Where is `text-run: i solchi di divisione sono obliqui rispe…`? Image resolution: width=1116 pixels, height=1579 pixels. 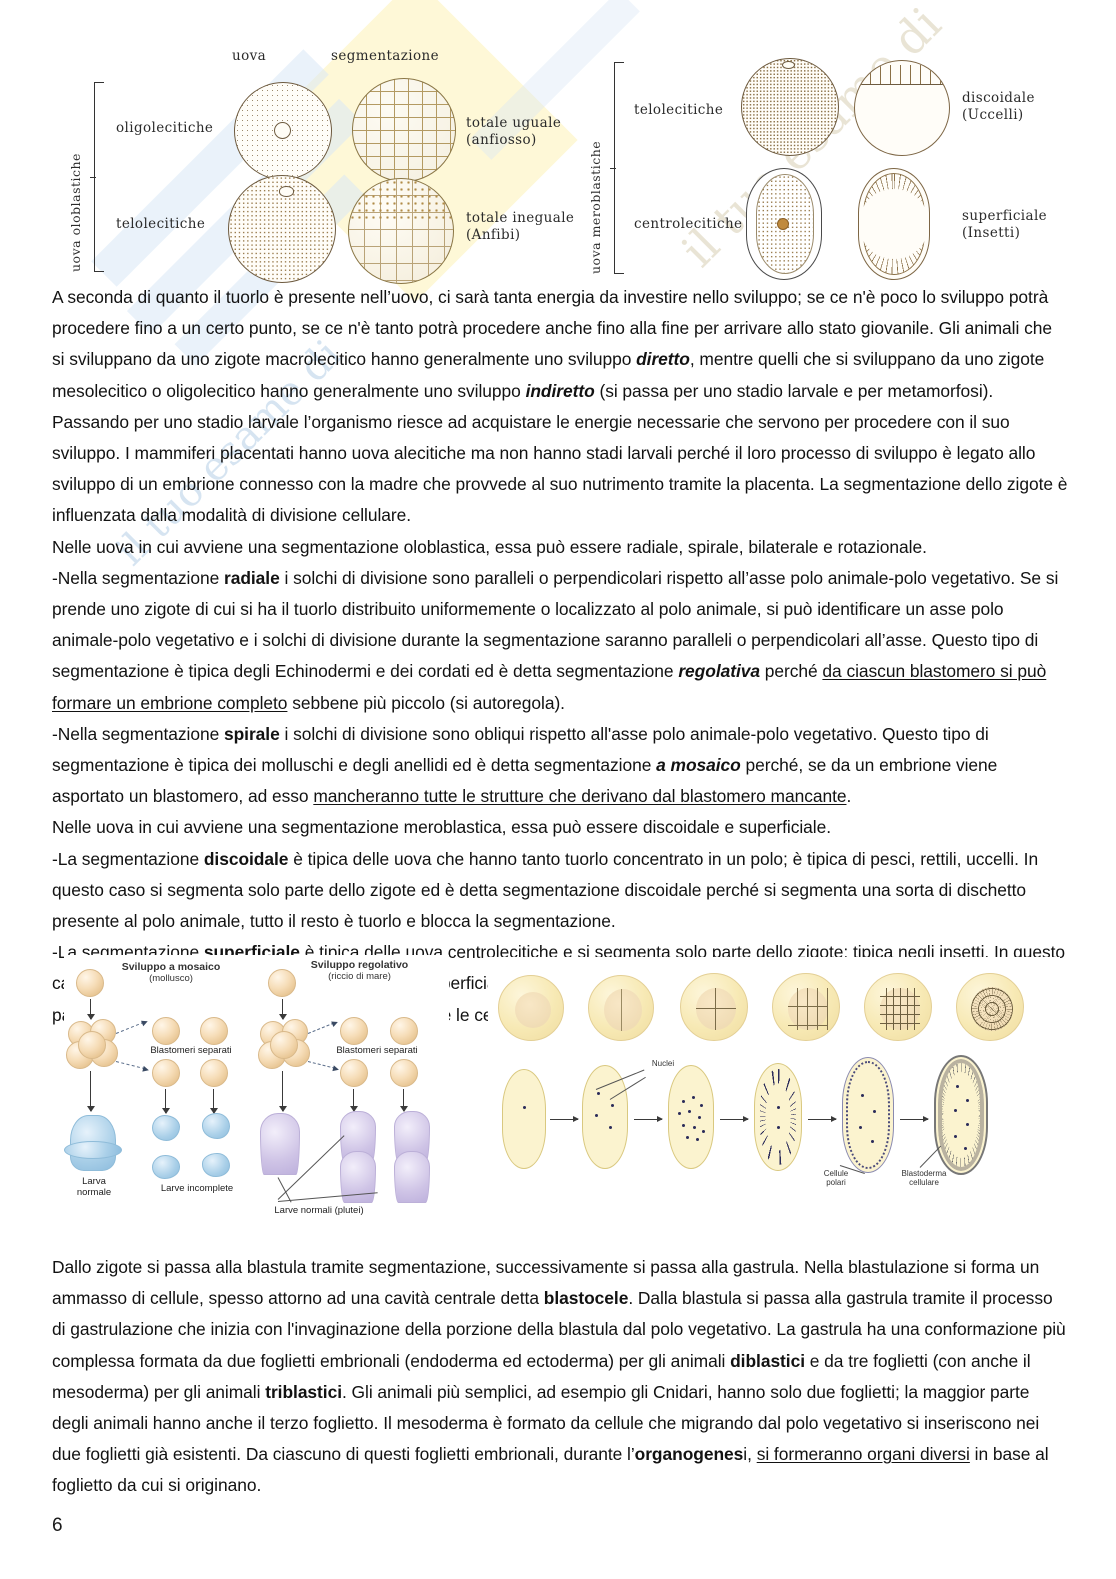 text-run: i solchi di divisione sono obliqui rispe… is located at coordinates (520, 749).